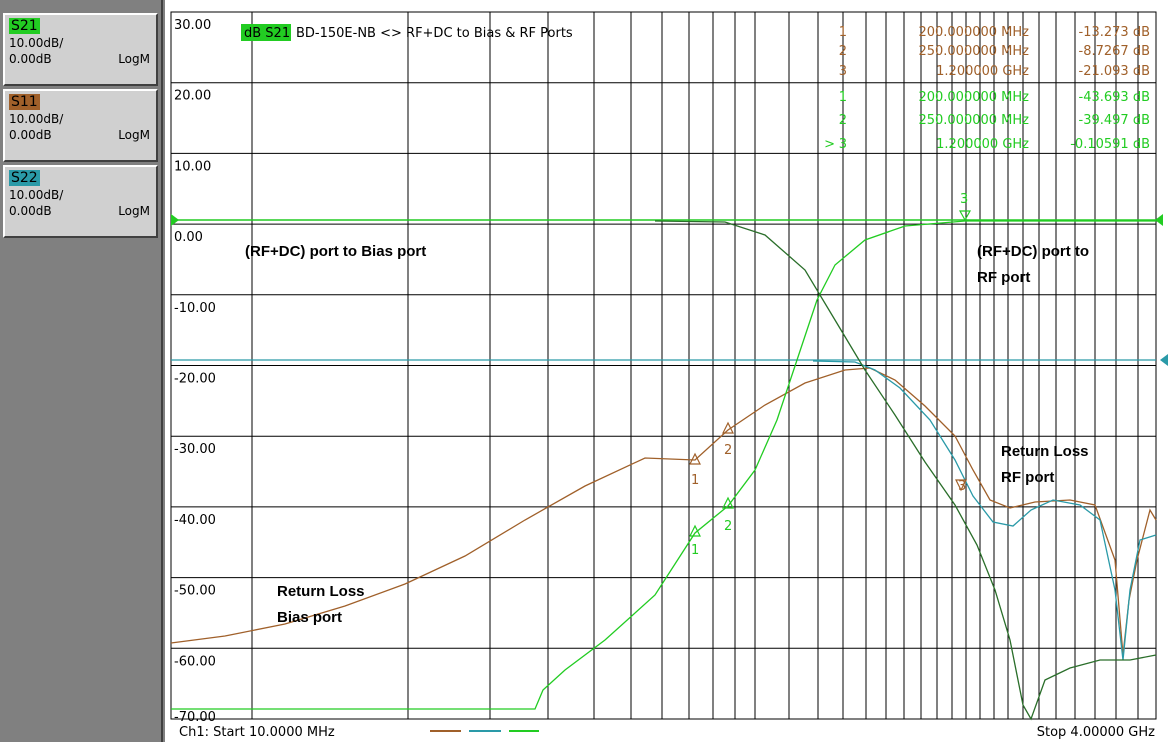 Image resolution: width=1168 pixels, height=742 pixels. I want to click on y-axis-label: -20.00, so click(195, 379).